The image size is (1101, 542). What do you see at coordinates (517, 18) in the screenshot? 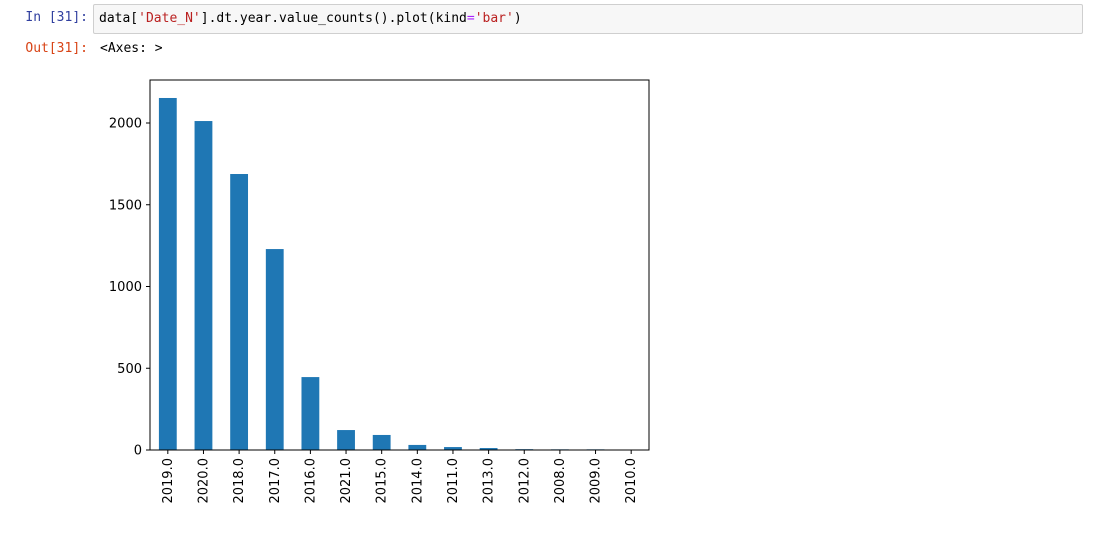
I see `code-token: )` at bounding box center [517, 18].